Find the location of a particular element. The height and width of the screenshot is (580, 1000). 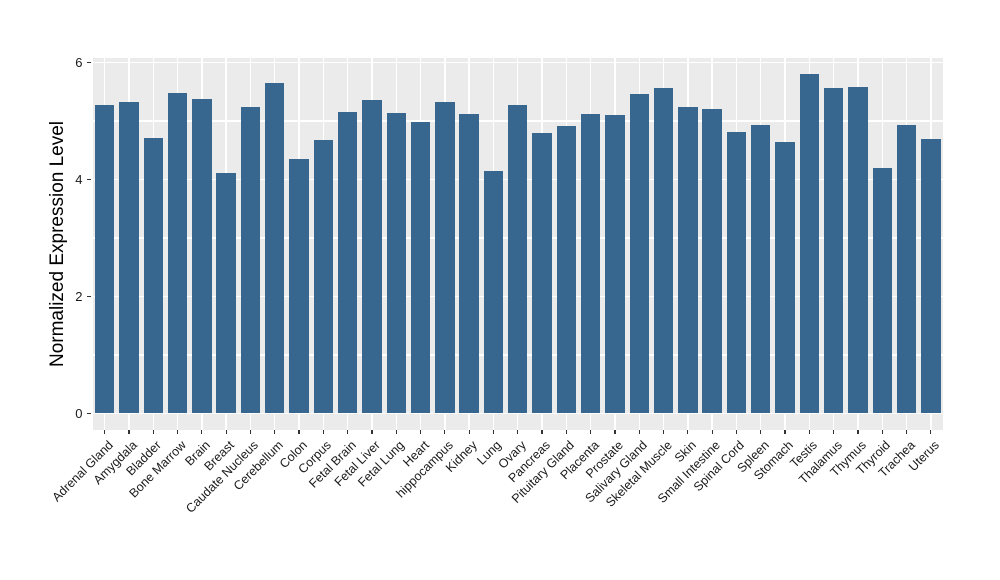

bar-small-intestine is located at coordinates (712, 261).